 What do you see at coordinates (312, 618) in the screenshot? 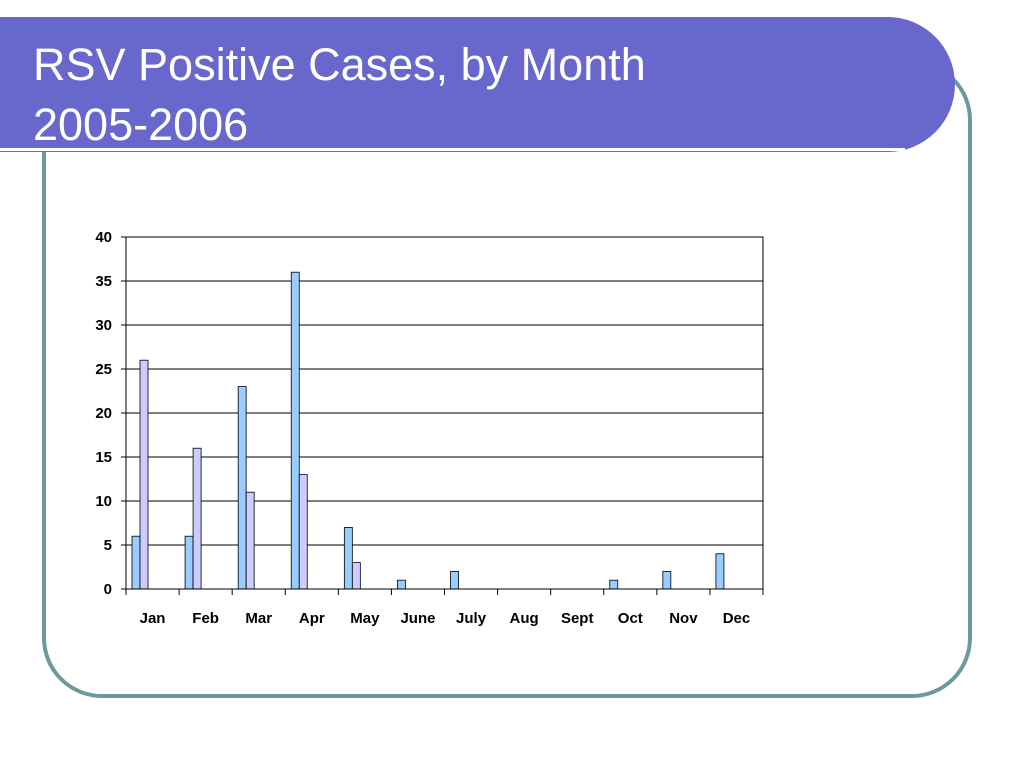
I see `x-tick-label: Apr` at bounding box center [312, 618].